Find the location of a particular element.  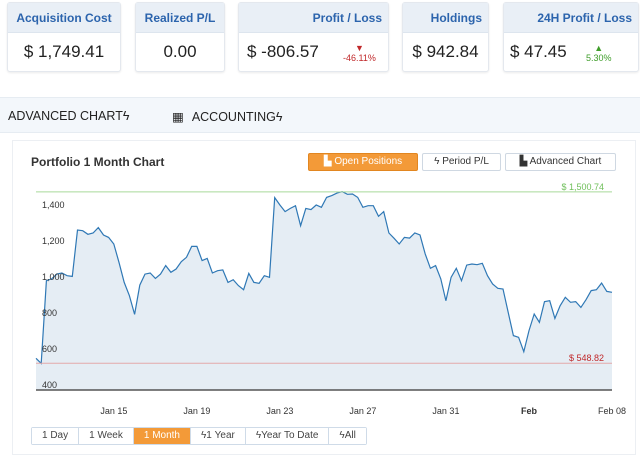

card-value: $ 942.84 is located at coordinates (445, 51).